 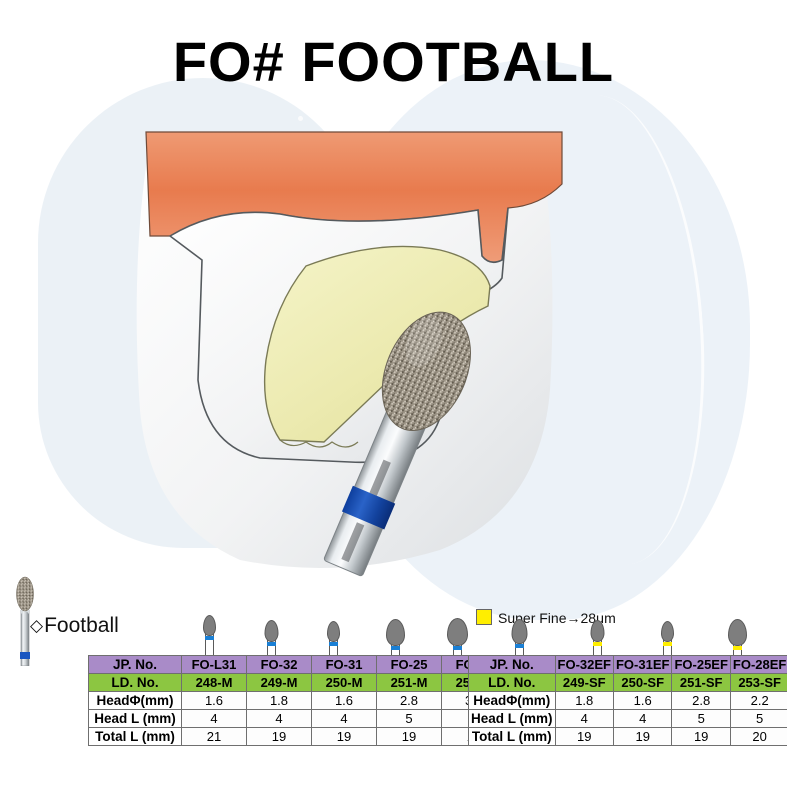 I want to click on cell-jp-no: FO-31EF, so click(x=642, y=664).